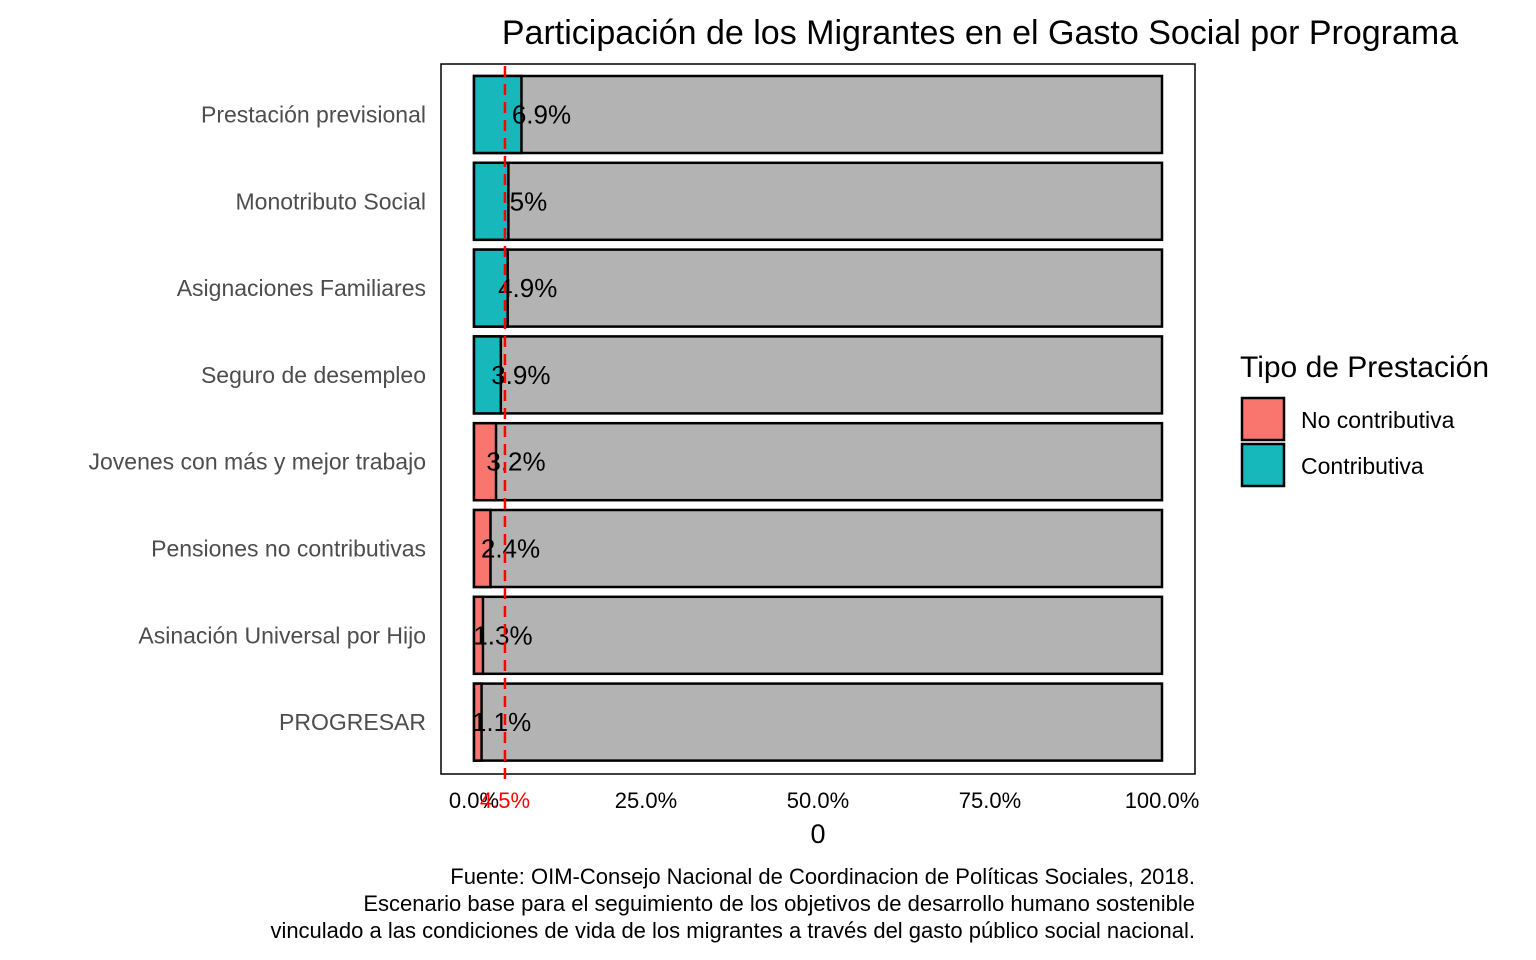 This screenshot has height=960, width=1536. Describe the element at coordinates (1362, 466) in the screenshot. I see `legend-label: Contributiva` at that location.